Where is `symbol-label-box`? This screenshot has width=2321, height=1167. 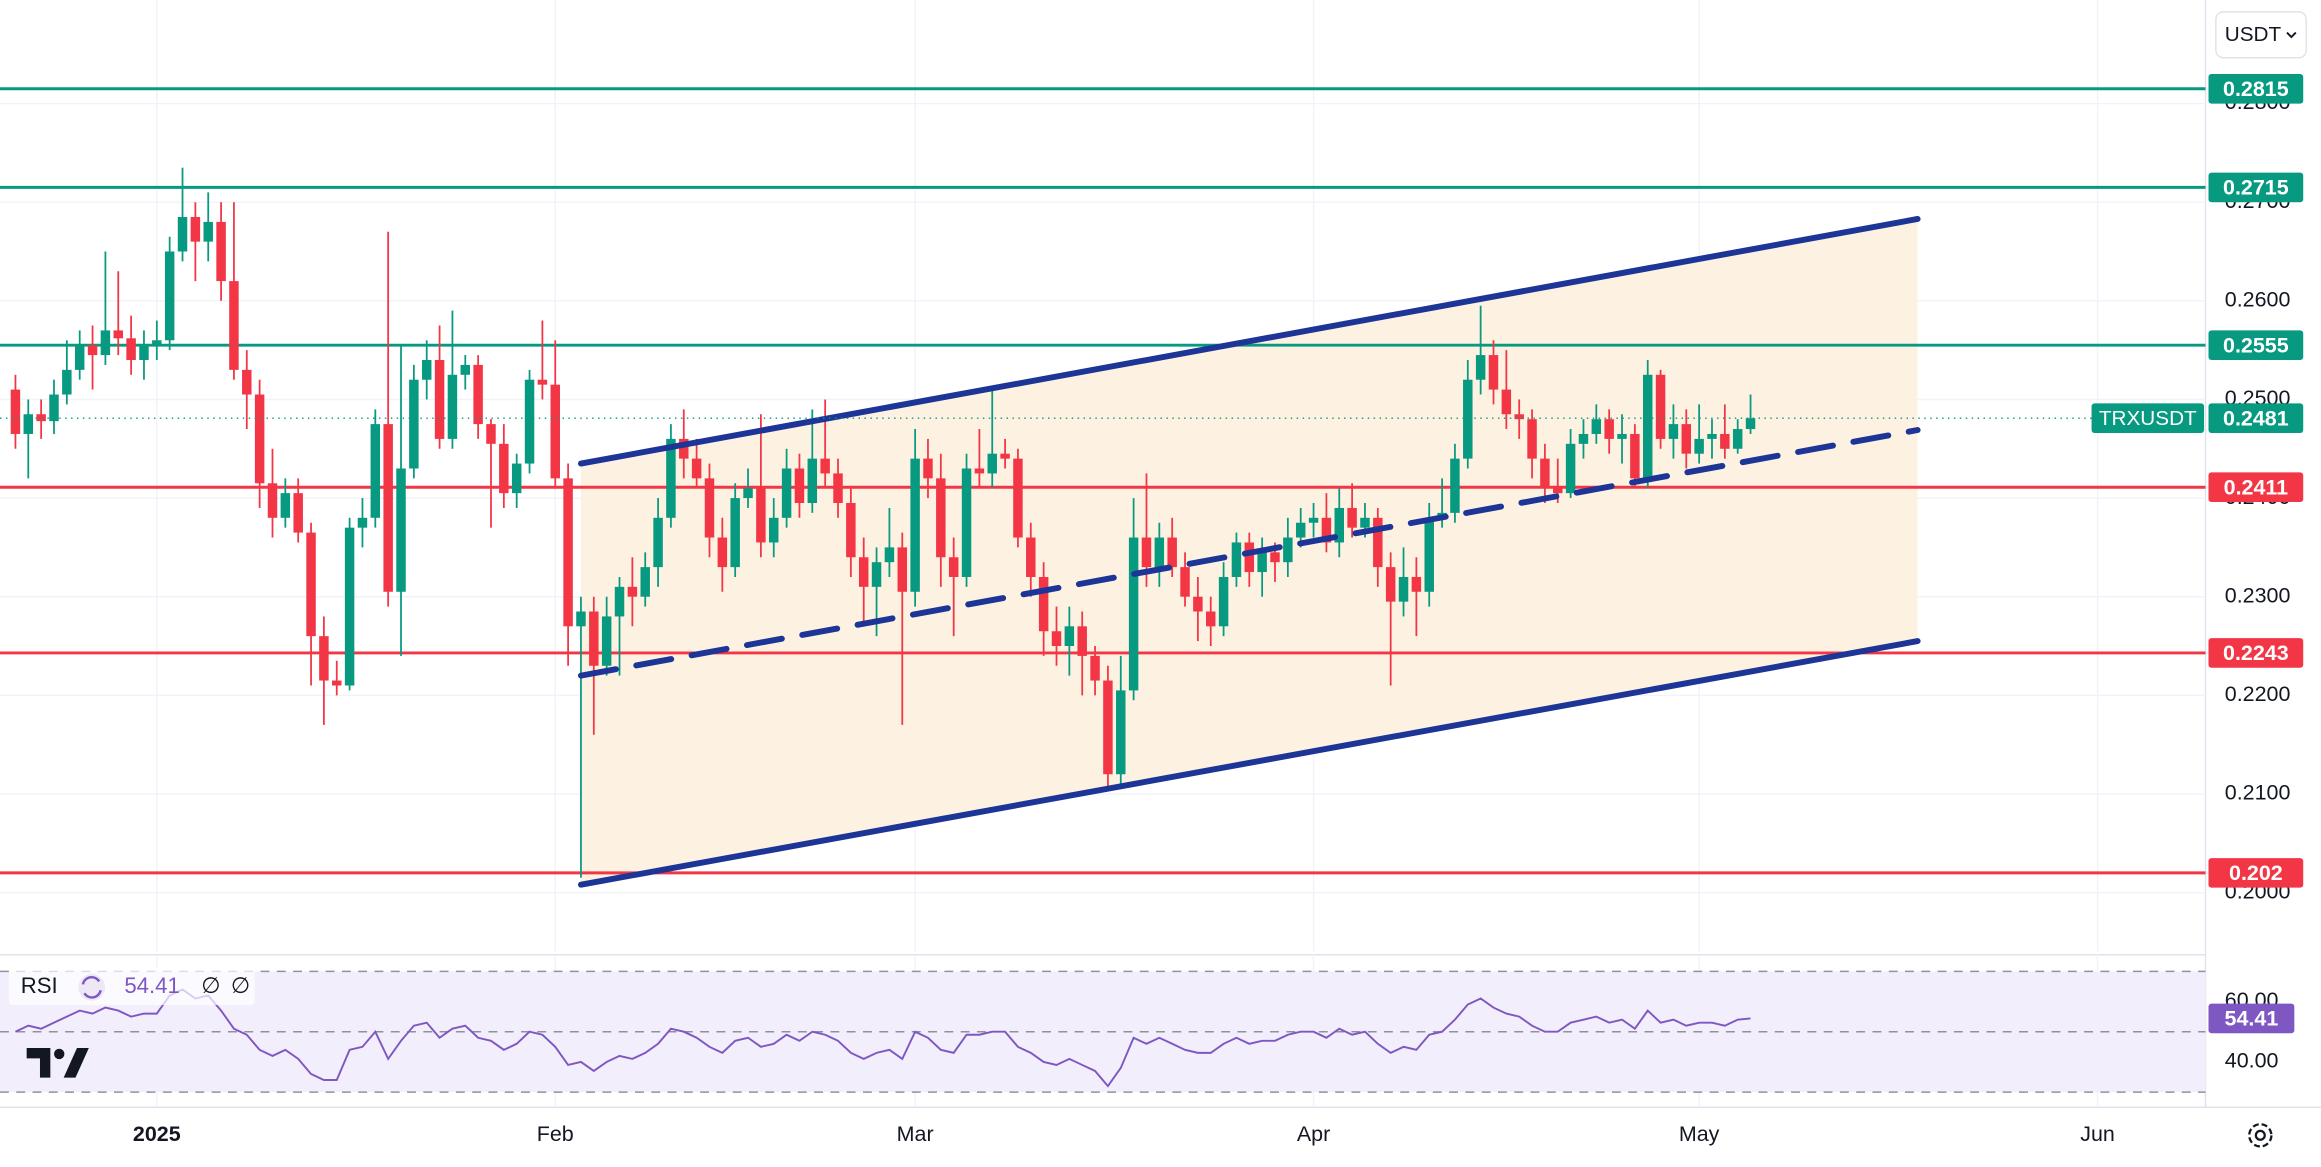
symbol-label-box is located at coordinates (2148, 418).